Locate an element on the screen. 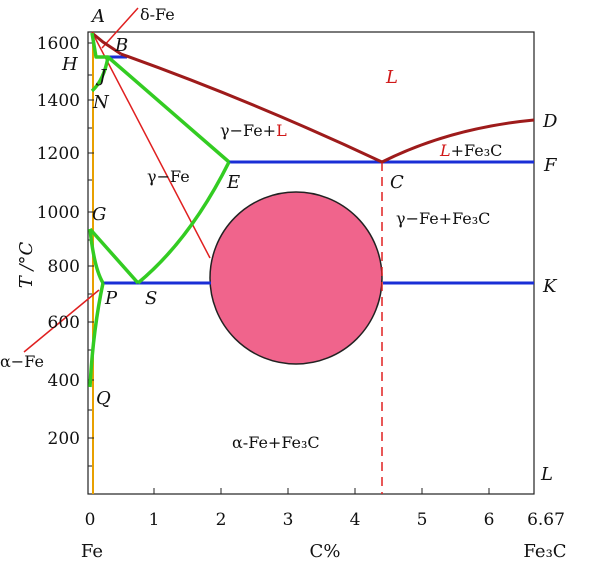  x-tick-1: 1 is located at coordinates (154, 520).